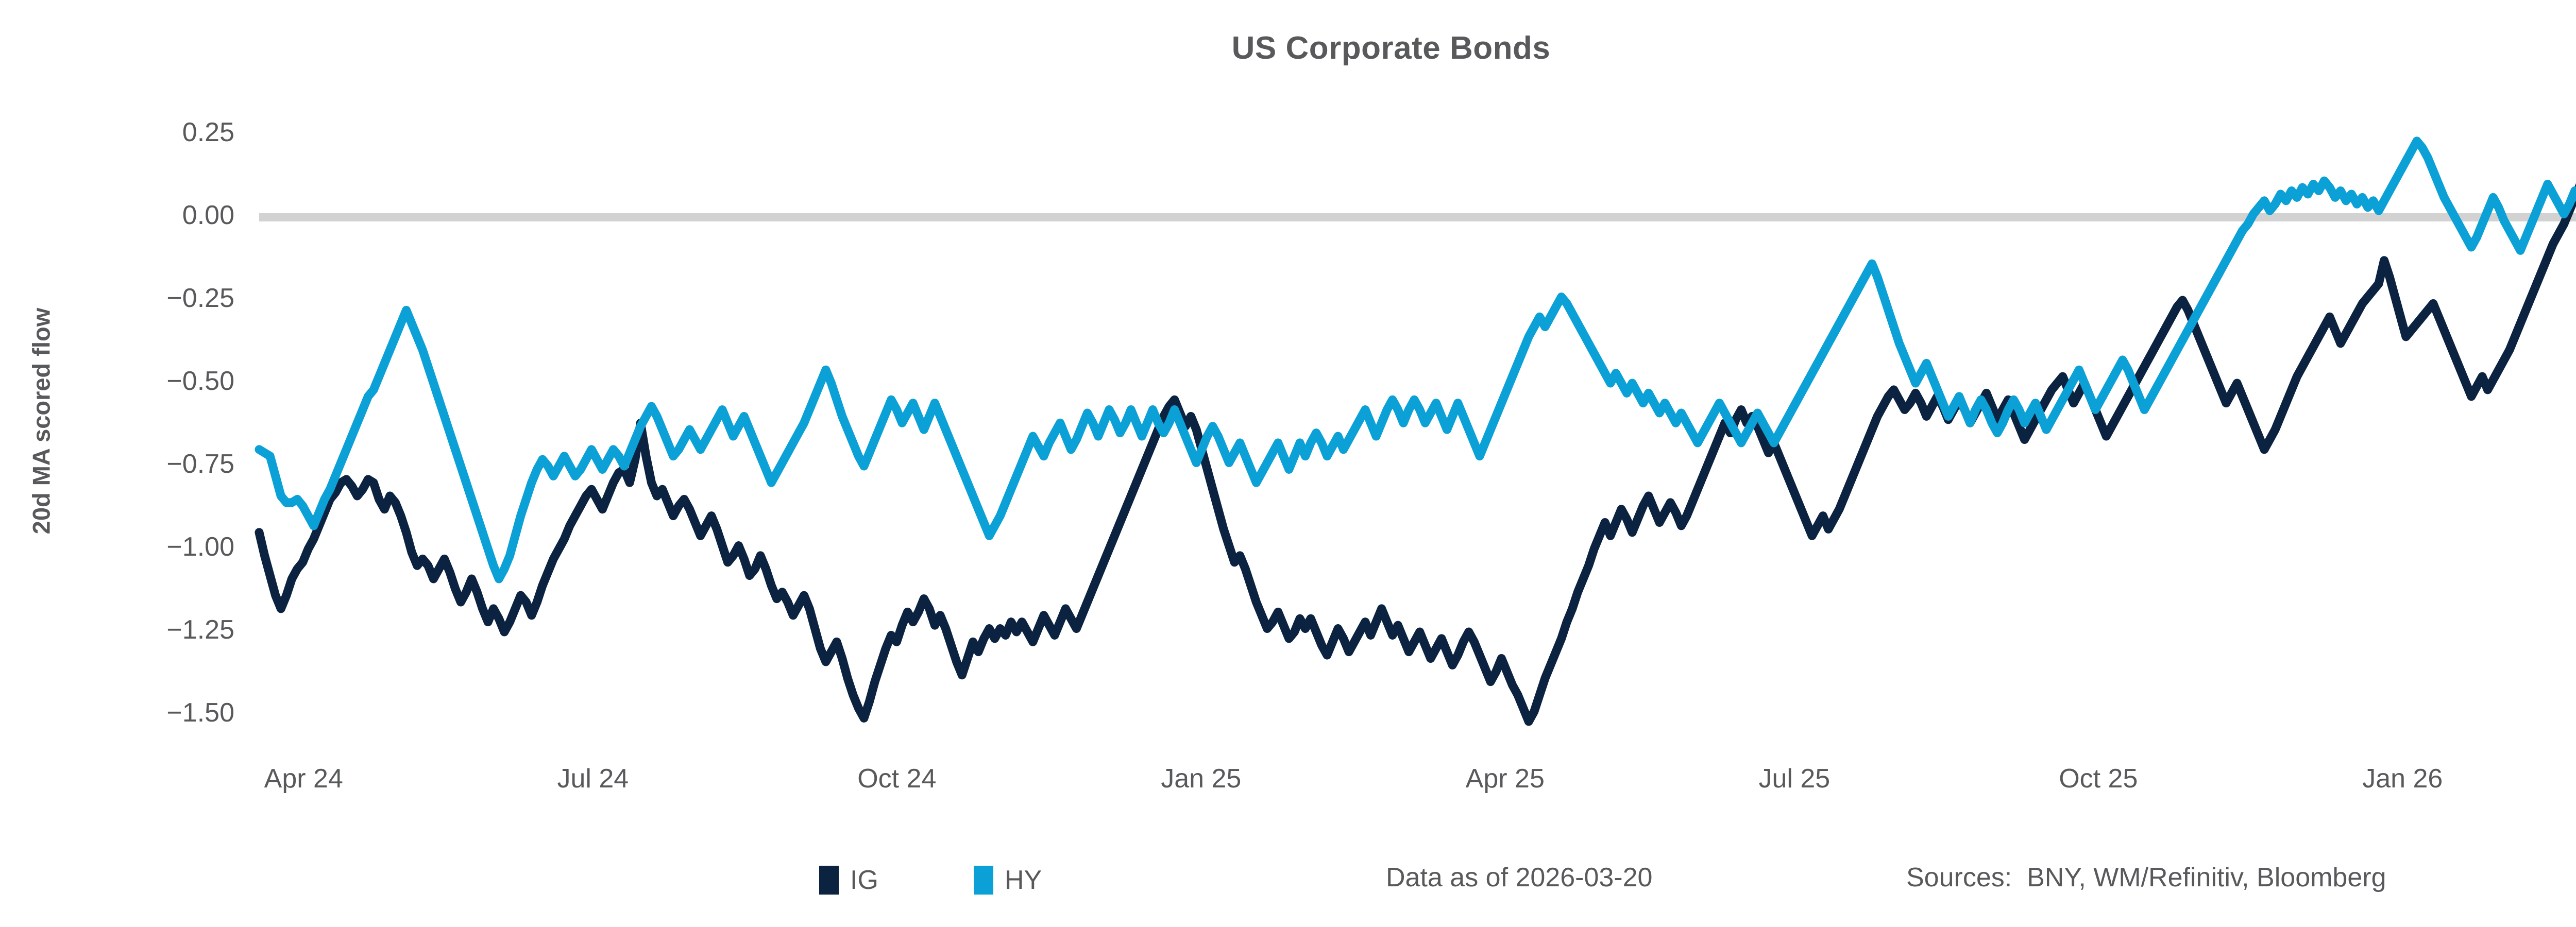  I want to click on zero-reference-line, so click(1417, 217).